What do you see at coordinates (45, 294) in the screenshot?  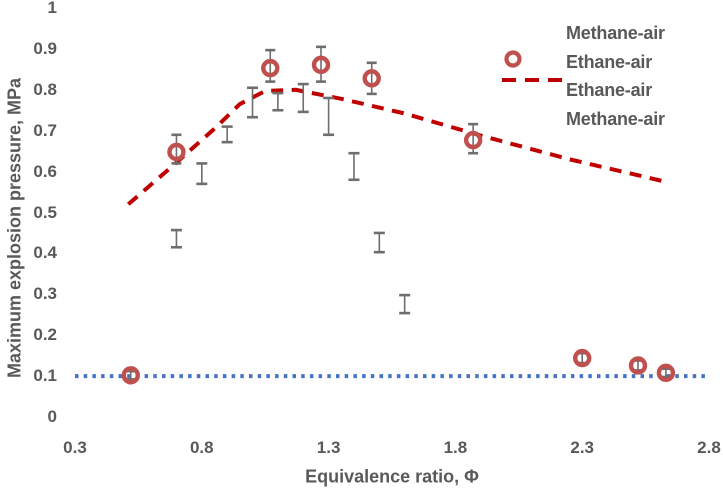 I see `y-tick-label: 0.3` at bounding box center [45, 294].